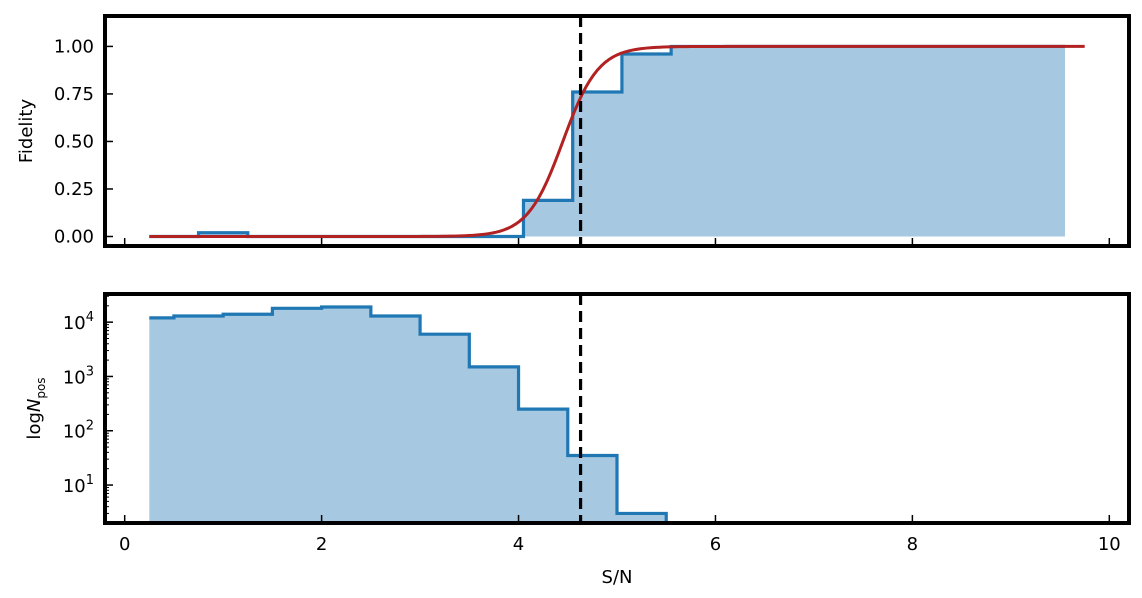 The width and height of the screenshot is (1142, 598). I want to click on fidelity-y-ticks: 0.00 0.25 0.50 0.75 1.00, so click(83, 141).